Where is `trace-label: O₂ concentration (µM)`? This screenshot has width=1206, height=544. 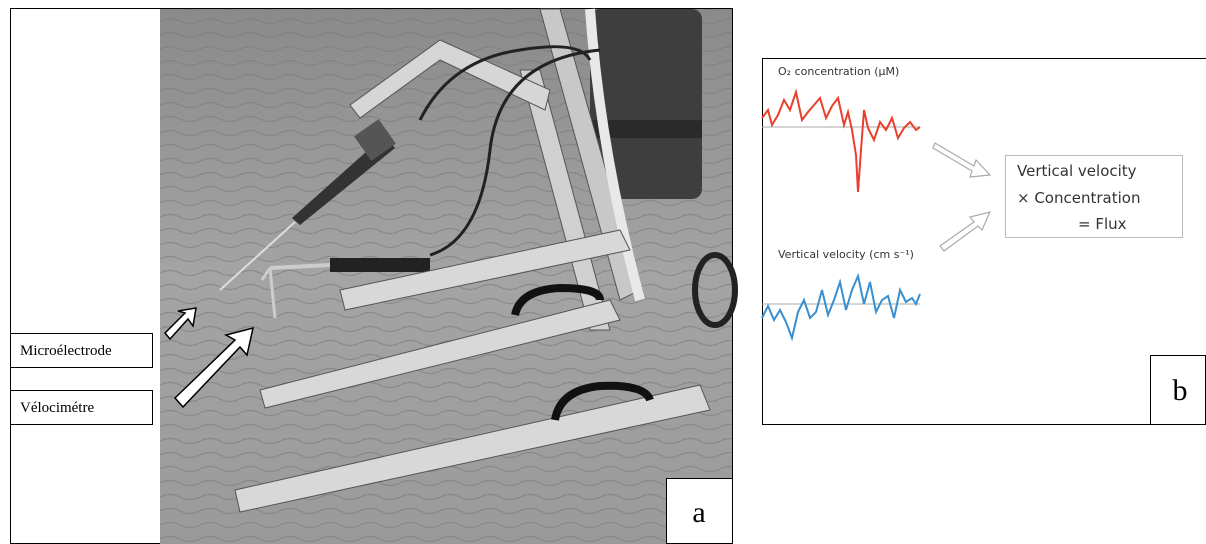 trace-label: O₂ concentration (µM) is located at coordinates (838, 71).